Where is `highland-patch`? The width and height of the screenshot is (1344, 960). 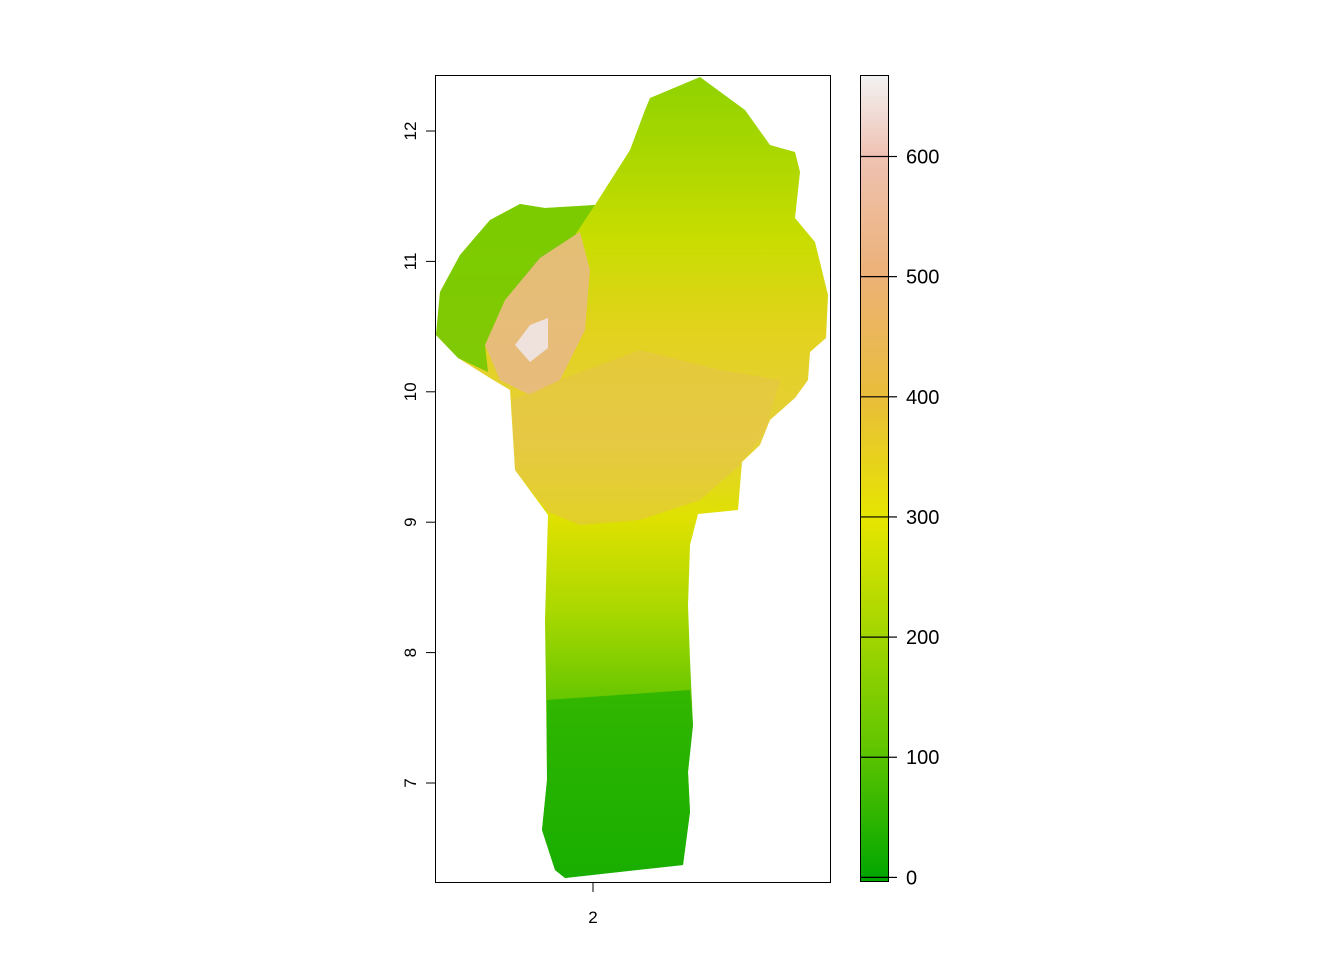 highland-patch is located at coordinates (531, 340).